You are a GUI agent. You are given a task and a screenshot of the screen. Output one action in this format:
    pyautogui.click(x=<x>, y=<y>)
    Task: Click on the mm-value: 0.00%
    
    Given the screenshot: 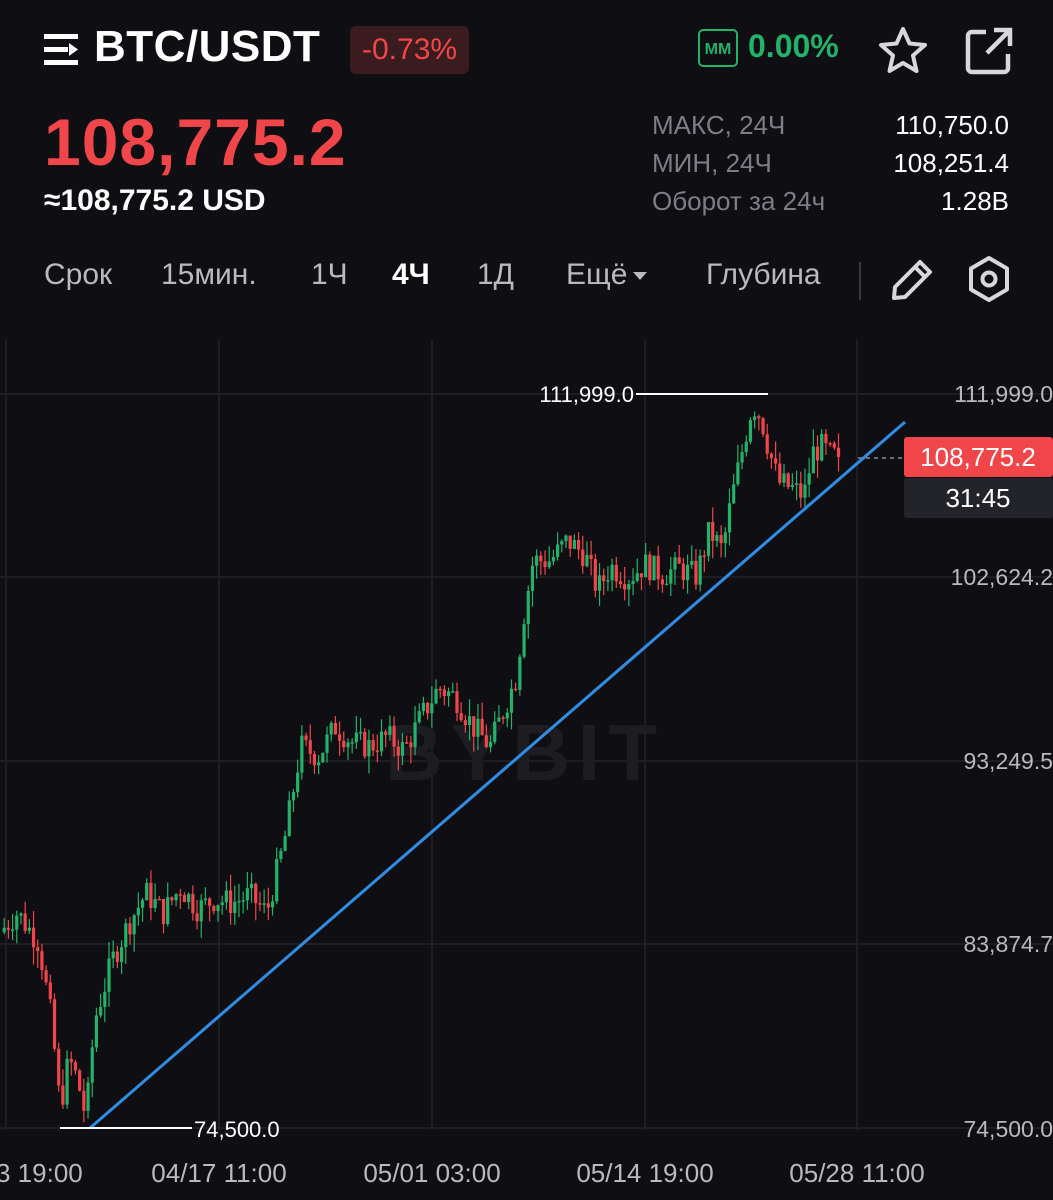 What is the action you would take?
    pyautogui.click(x=793, y=46)
    